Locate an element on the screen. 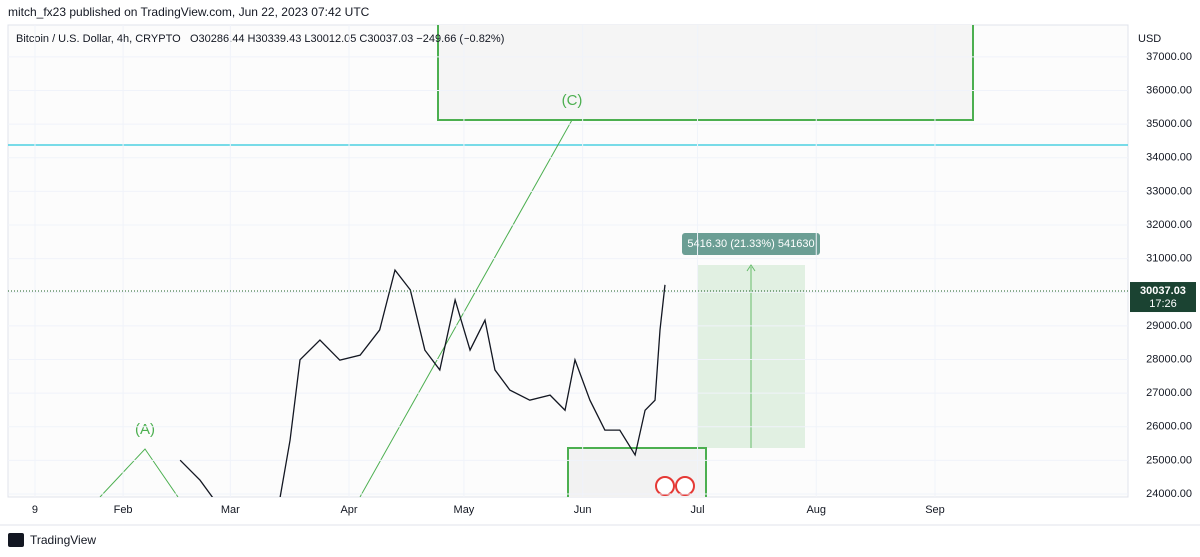 The width and height of the screenshot is (1200, 557). measure-label-box is located at coordinates (751, 244).